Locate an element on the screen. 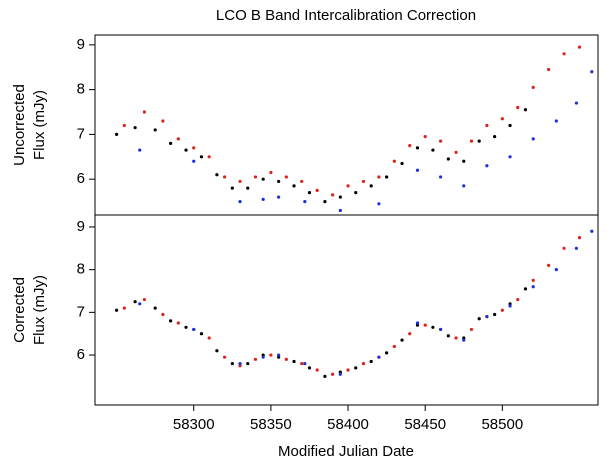  x-tick-label: 58300 is located at coordinates (194, 424).